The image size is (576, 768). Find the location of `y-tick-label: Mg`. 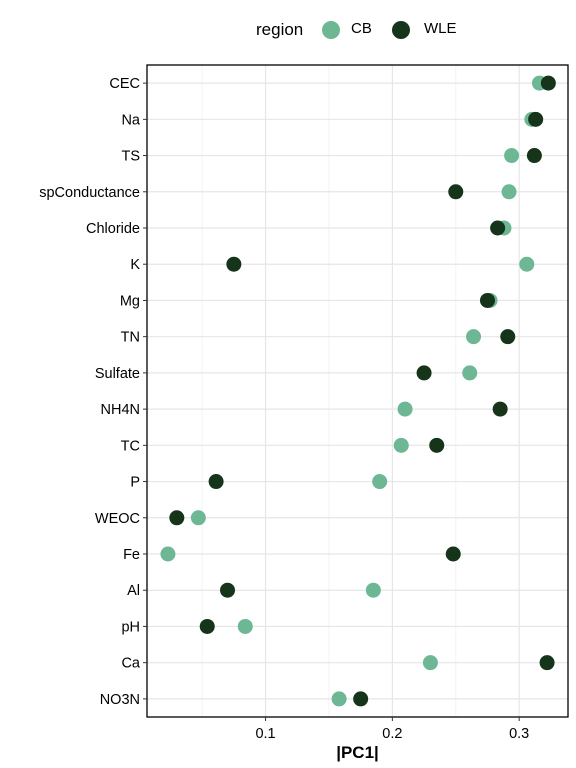

y-tick-label: Mg is located at coordinates (130, 301).